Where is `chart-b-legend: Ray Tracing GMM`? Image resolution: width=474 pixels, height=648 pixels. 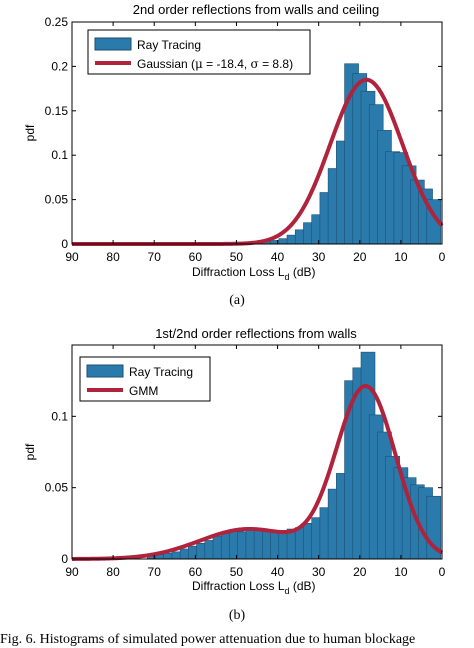 chart-b-legend: Ray Tracing GMM is located at coordinates (145, 379).